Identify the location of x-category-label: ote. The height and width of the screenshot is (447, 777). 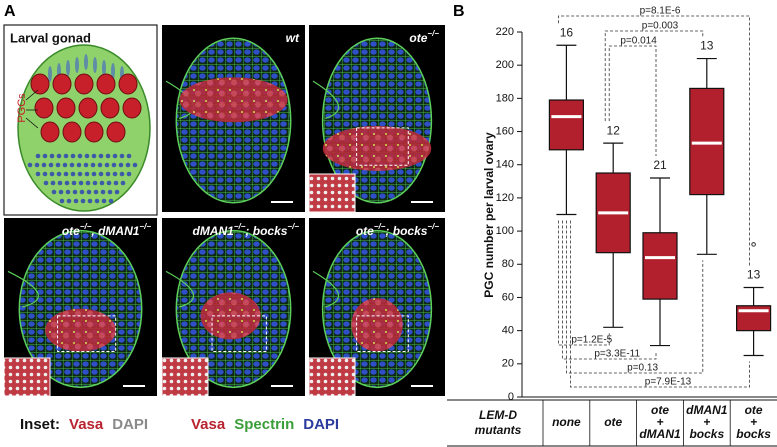
(660, 410).